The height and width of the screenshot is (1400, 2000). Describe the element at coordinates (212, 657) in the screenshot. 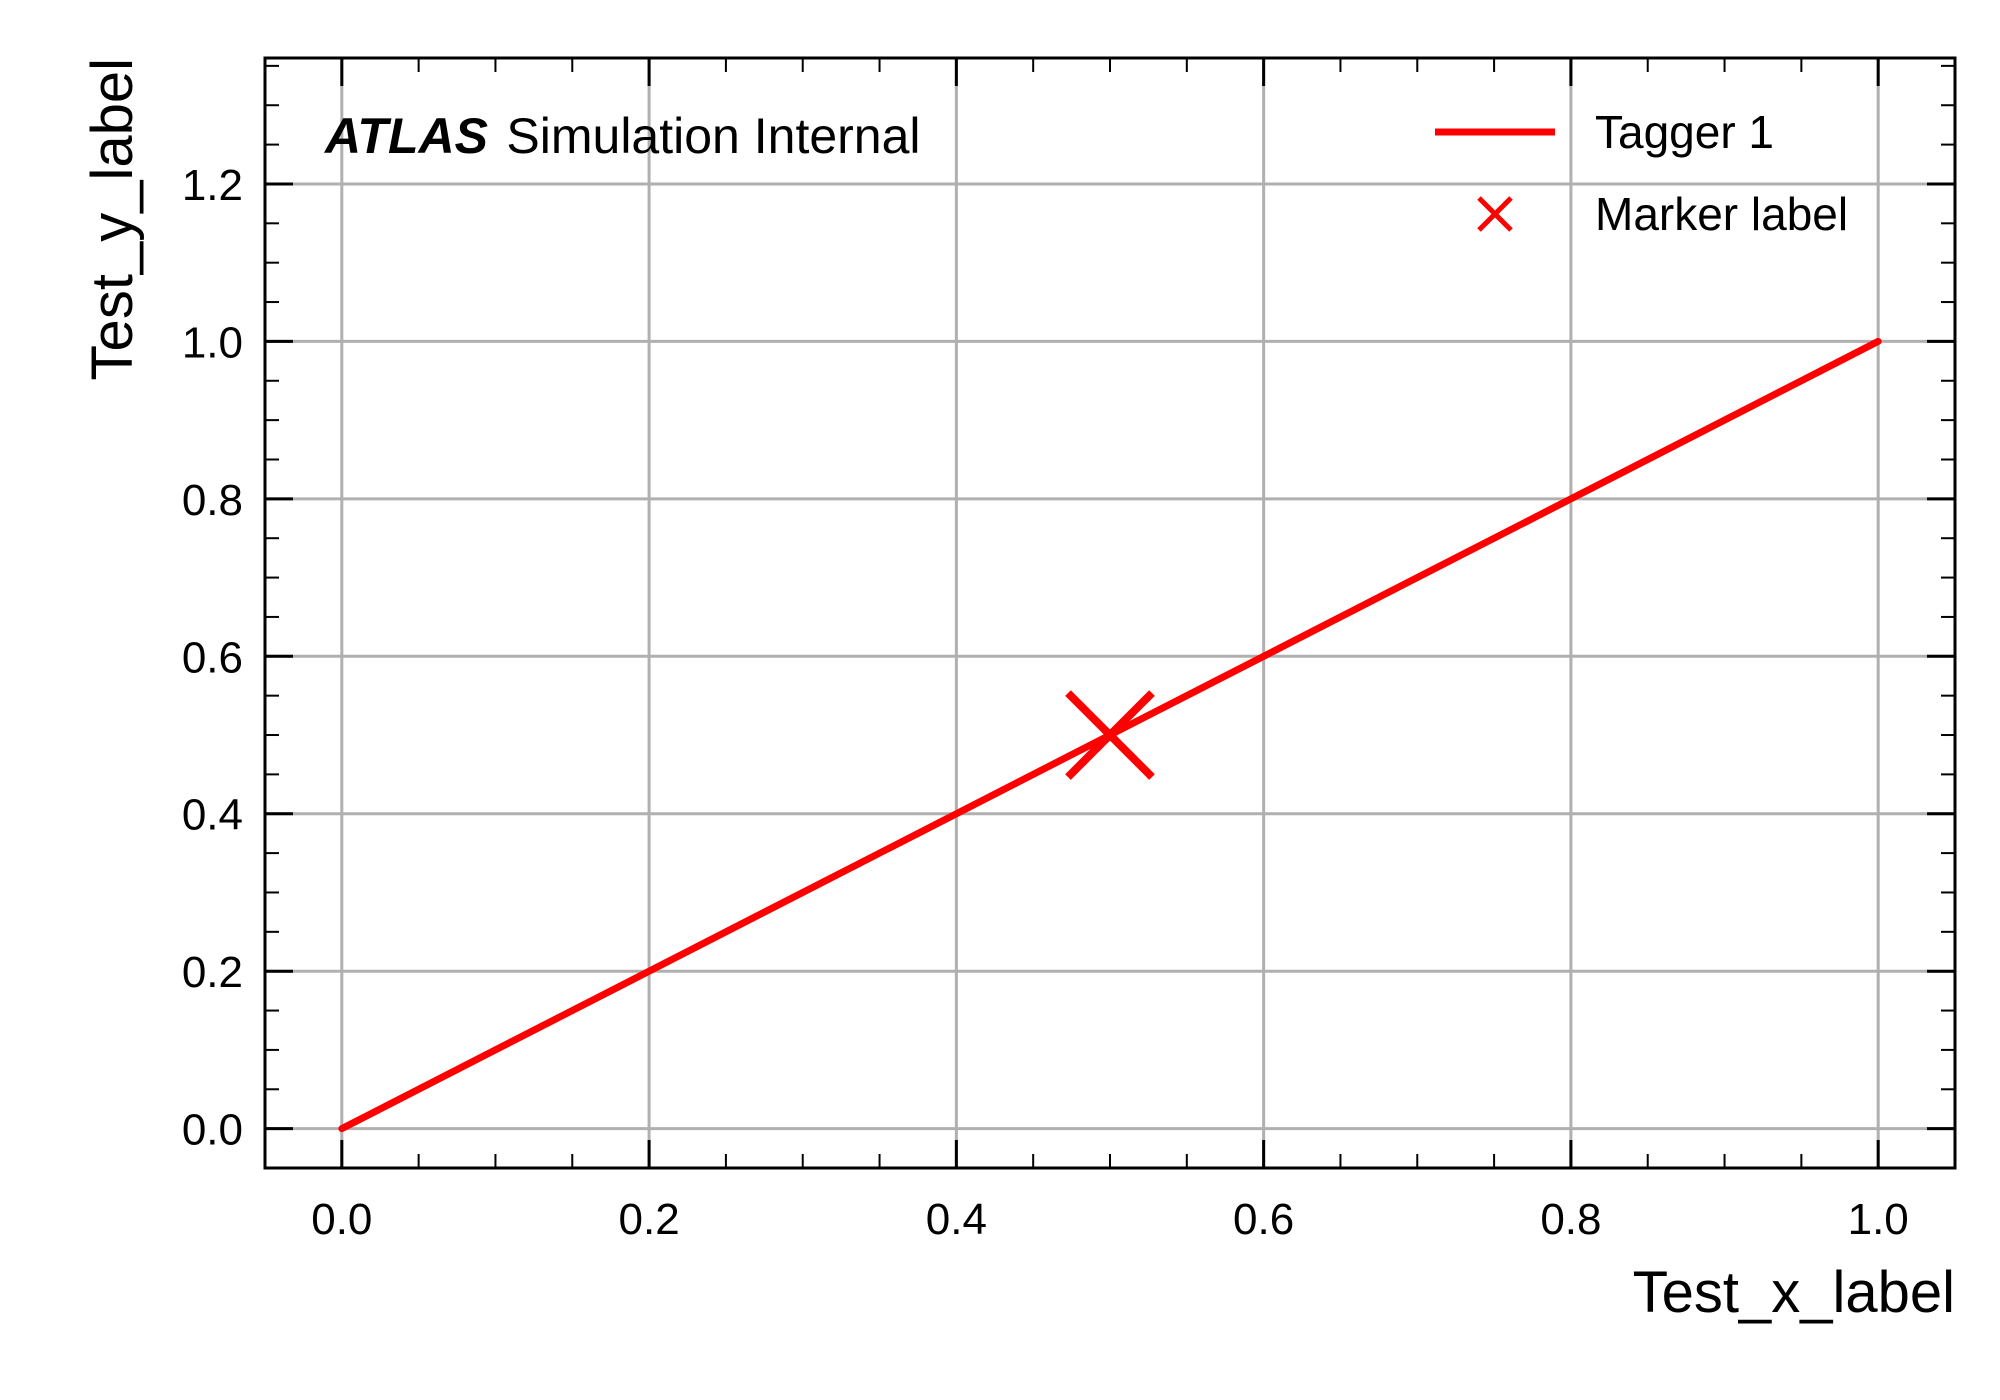

I see `y-tick-label-3: 0.6` at that location.